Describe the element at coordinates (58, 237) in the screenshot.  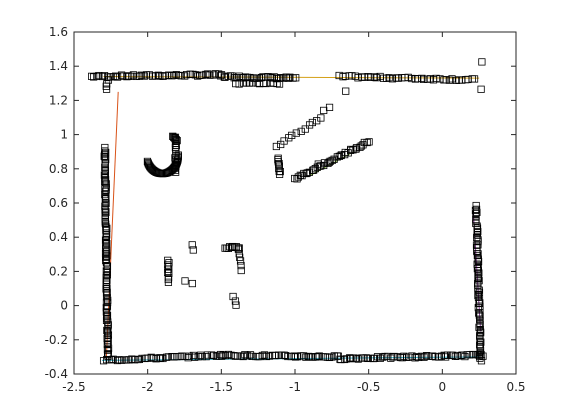
I see `y-tick-label: 0.4` at that location.